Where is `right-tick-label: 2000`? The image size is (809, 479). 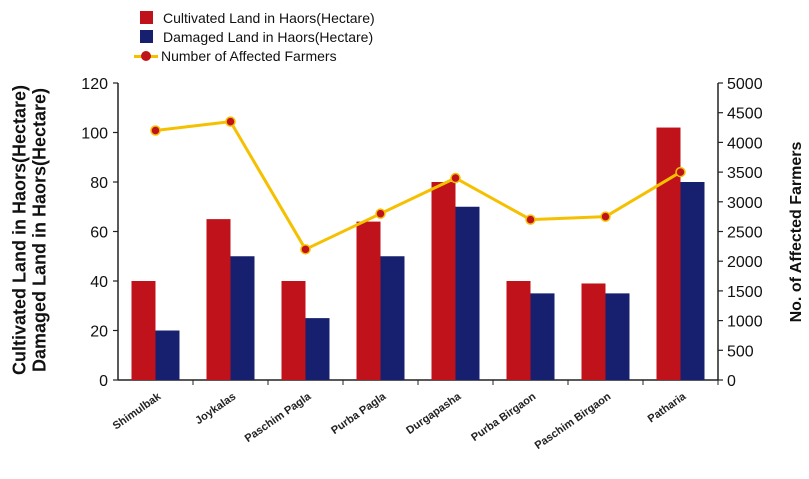
right-tick-label: 2000 is located at coordinates (745, 262).